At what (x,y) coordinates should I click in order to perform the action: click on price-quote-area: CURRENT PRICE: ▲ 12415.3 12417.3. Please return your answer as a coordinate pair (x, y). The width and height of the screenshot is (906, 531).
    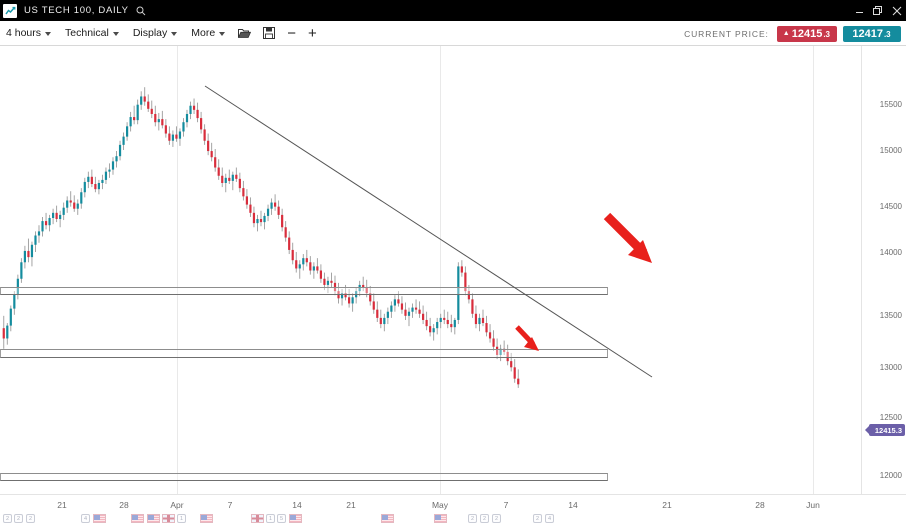
    Looking at the image, I should click on (795, 33).